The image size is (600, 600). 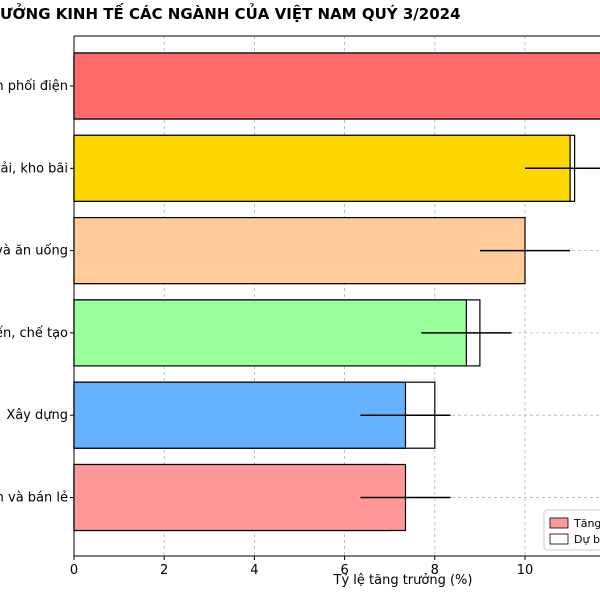 I want to click on legend-swatch-forecast, so click(x=559, y=539).